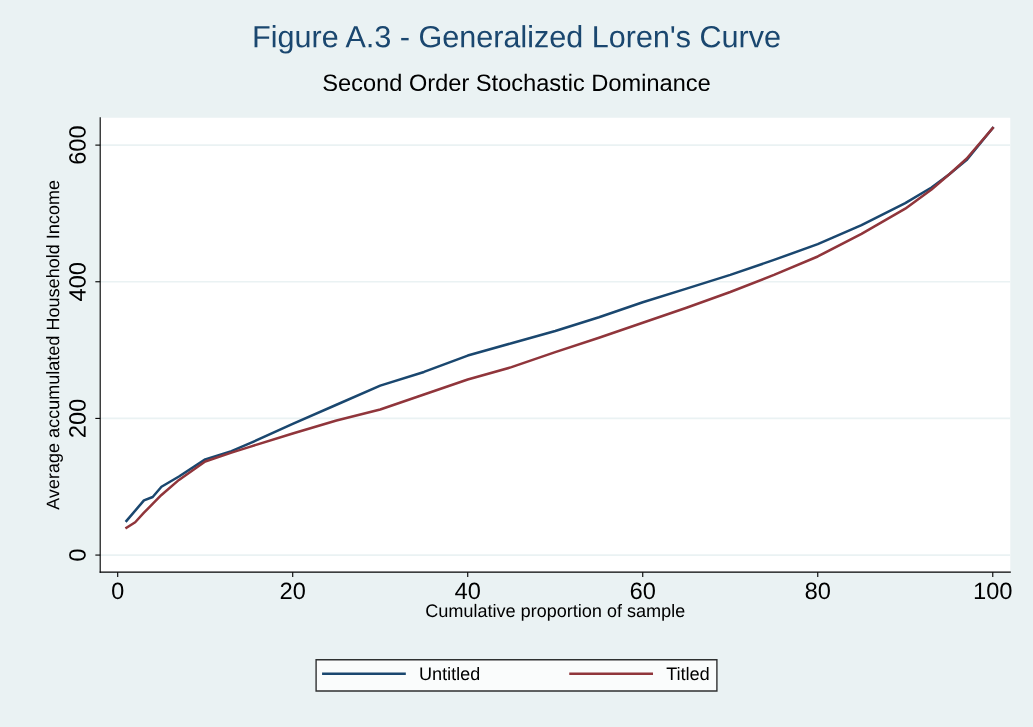  I want to click on x-axis-title: Cumulative proportion of sample, so click(555, 612).